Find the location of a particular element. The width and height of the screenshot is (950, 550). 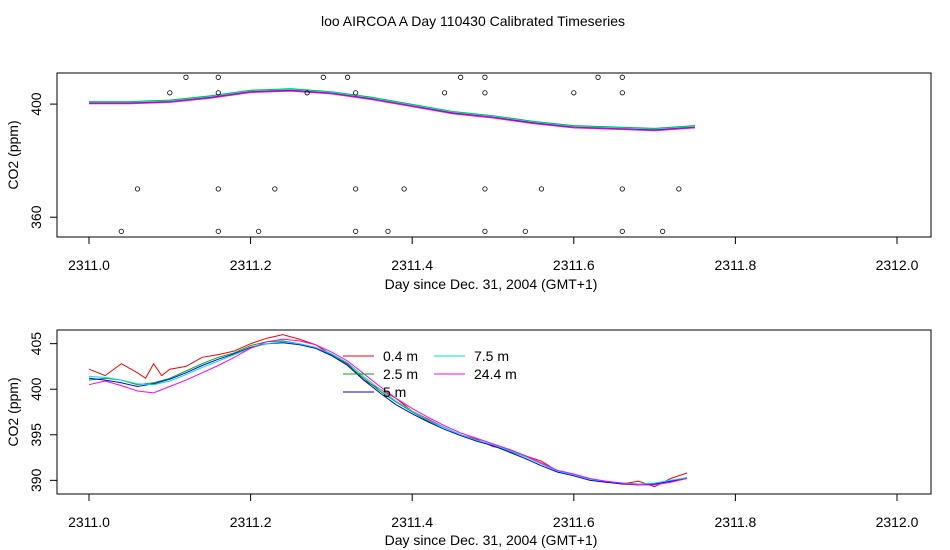

top-x-axis: 2311.0 2311.2 2311.4 2311.6 2311.8 2312.0 is located at coordinates (493, 254).